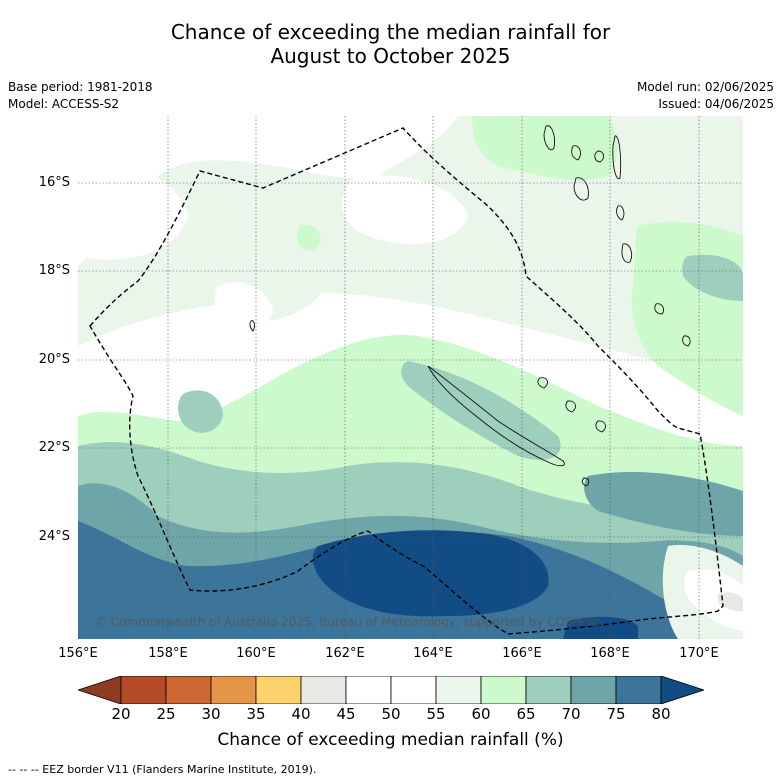 Image resolution: width=781 pixels, height=781 pixels. I want to click on lon-label-164e: 164°E, so click(433, 653).